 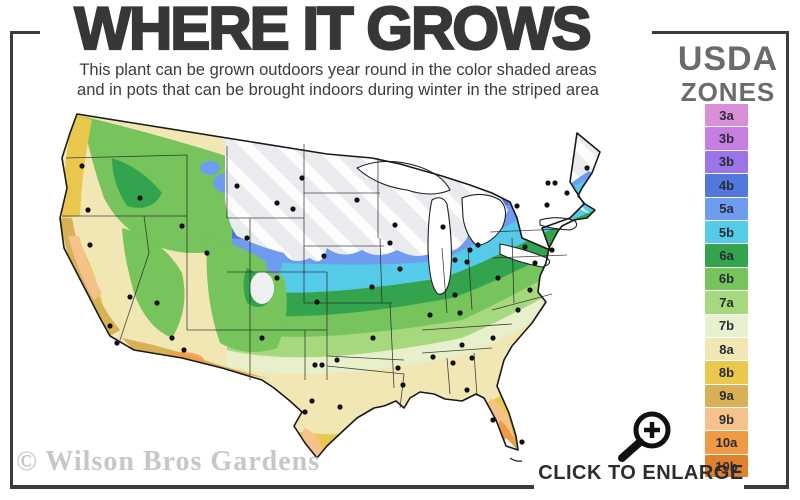 I want to click on legend-zone-3a-0: 3a, so click(x=726, y=115).